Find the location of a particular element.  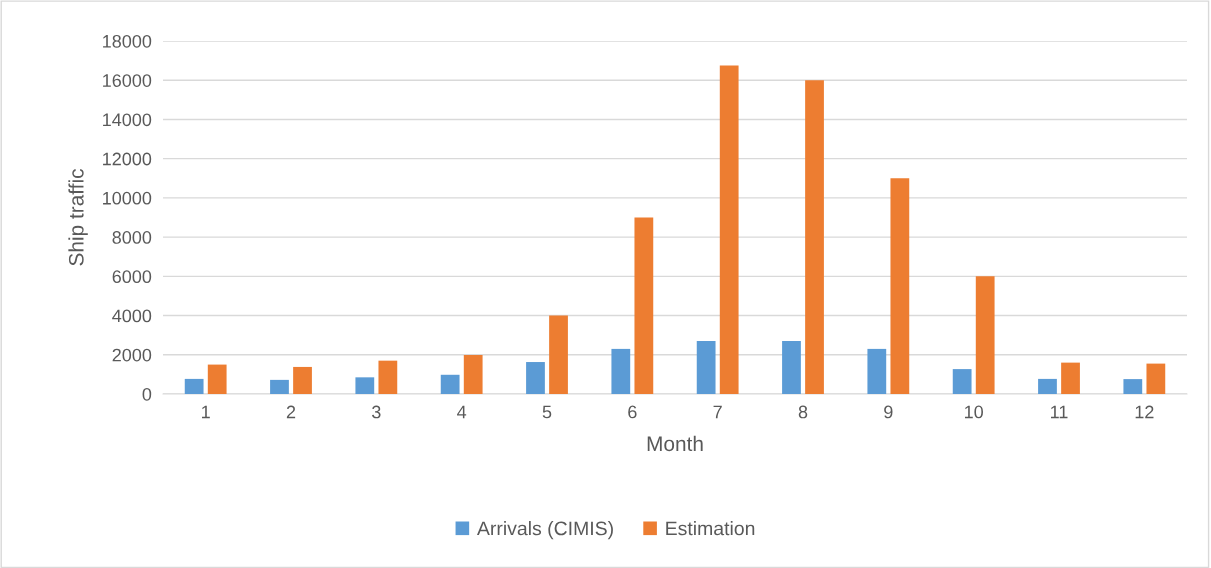

y-tick-label: 14000 is located at coordinates (127, 120).